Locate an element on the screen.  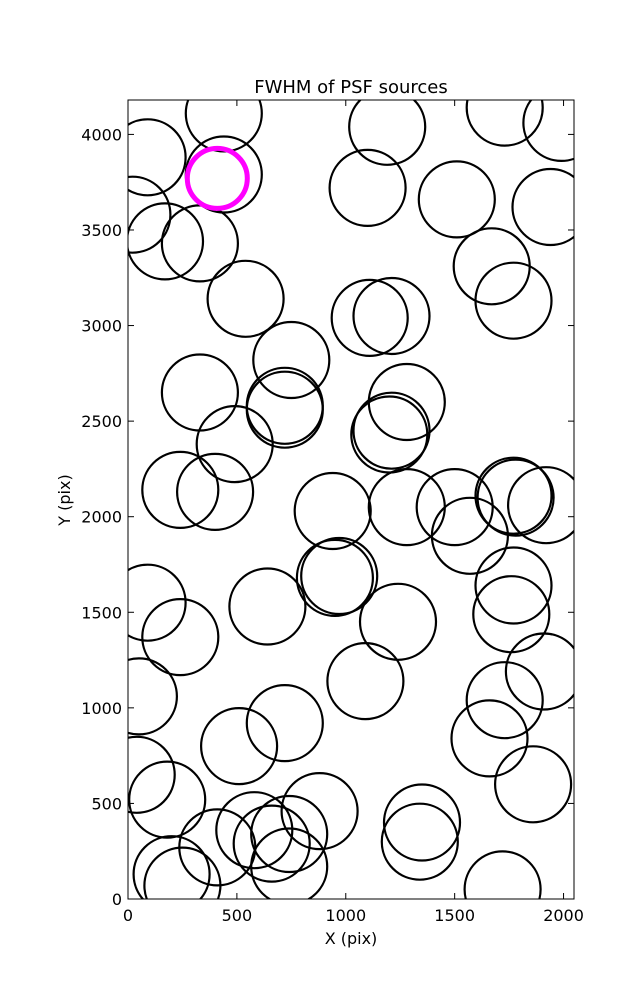
y-tick-label: 500 is located at coordinates (106, 803).